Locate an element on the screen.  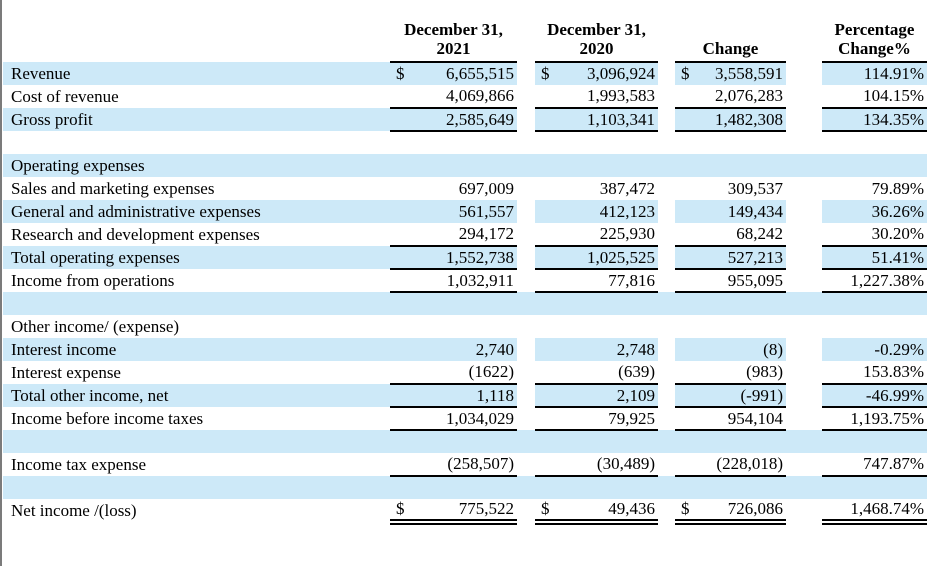
value-2020: 77,816 is located at coordinates (631, 280).